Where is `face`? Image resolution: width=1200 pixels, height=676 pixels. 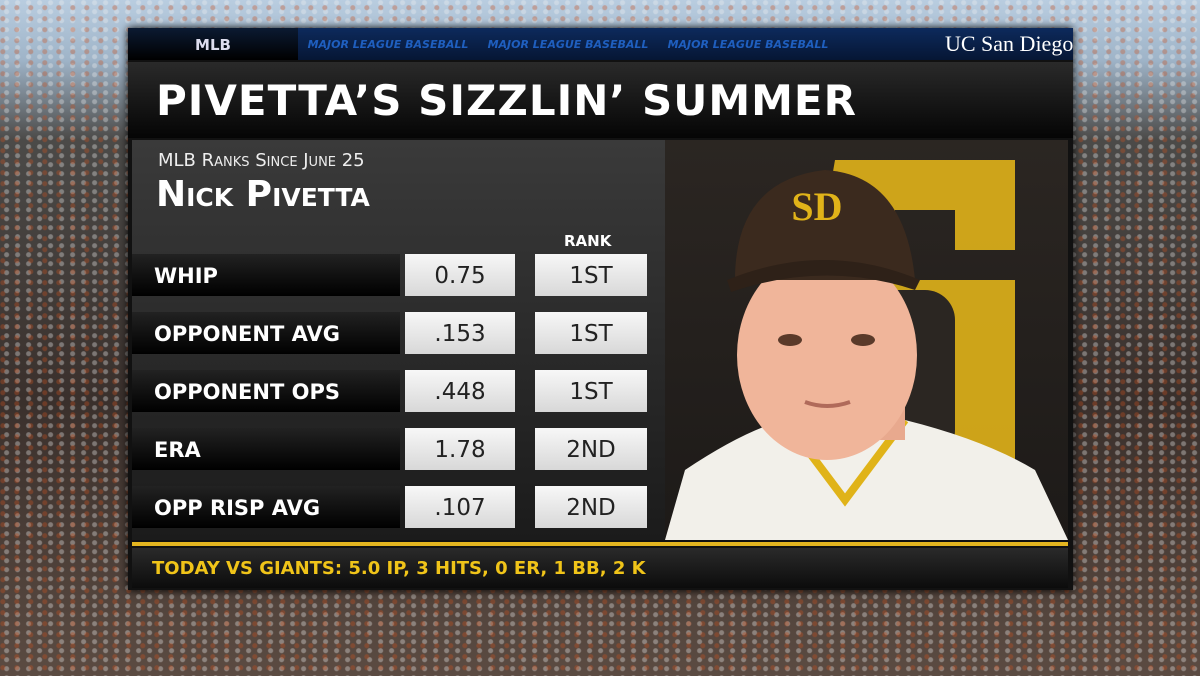 face is located at coordinates (827, 355).